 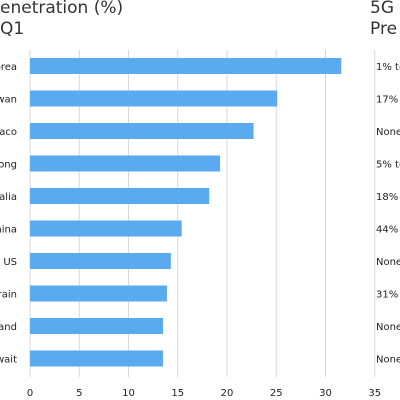 I want to click on x-tick-label: 10, so click(x=128, y=393).